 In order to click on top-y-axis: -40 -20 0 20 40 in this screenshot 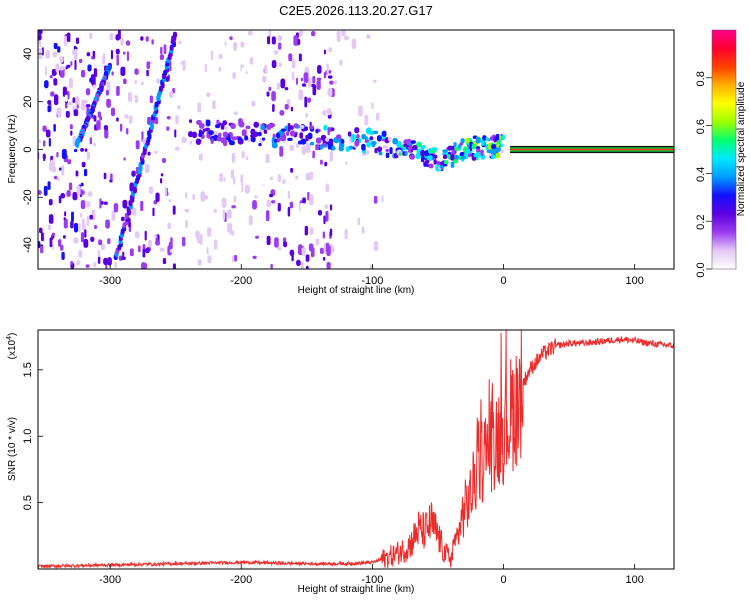, I will do `click(32, 150)`.